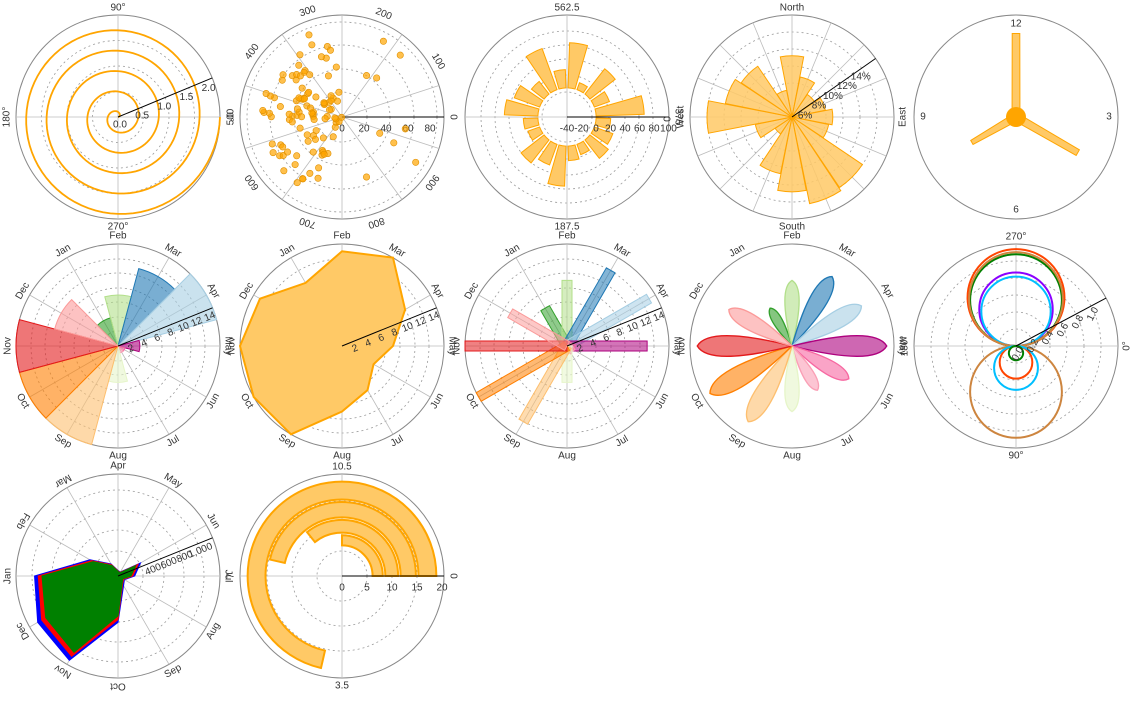 This screenshot has width=1146, height=704. Describe the element at coordinates (118, 236) in the screenshot. I see `month-label: Feb` at that location.